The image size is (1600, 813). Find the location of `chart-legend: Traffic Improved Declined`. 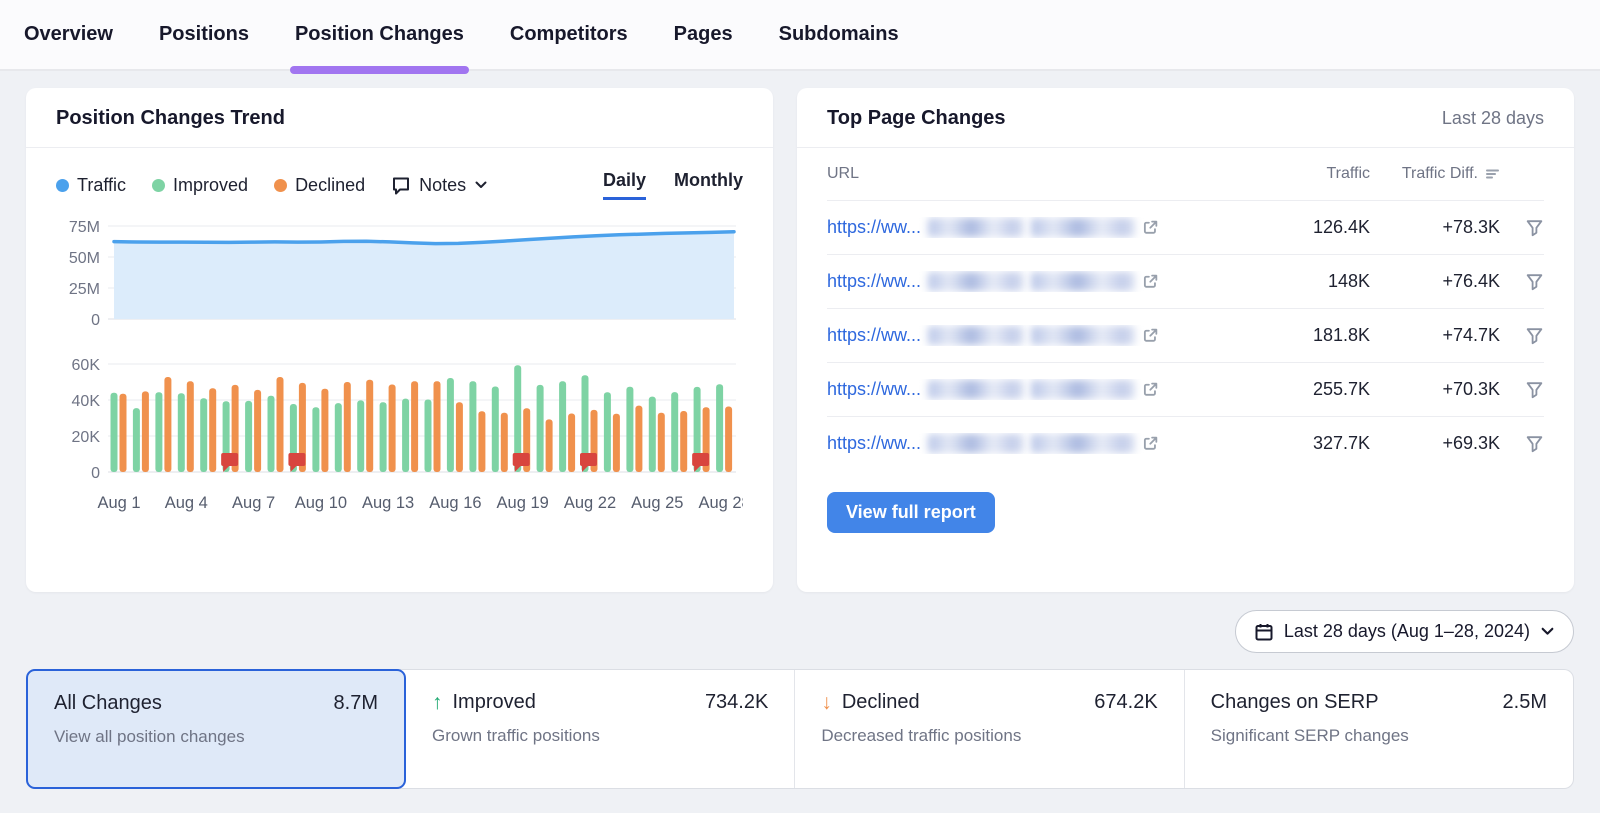

chart-legend: Traffic Improved Declined is located at coordinates (210, 185).